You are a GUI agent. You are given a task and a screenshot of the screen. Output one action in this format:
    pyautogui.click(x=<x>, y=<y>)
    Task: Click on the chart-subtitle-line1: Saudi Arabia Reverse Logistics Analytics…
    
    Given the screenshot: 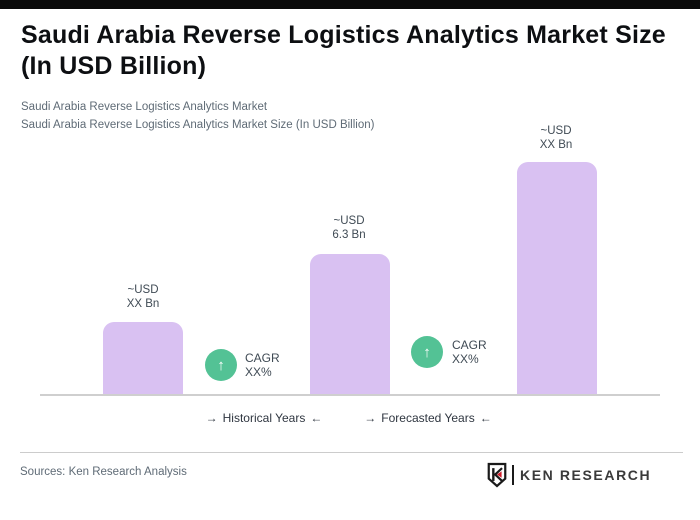 What is the action you would take?
    pyautogui.click(x=144, y=107)
    